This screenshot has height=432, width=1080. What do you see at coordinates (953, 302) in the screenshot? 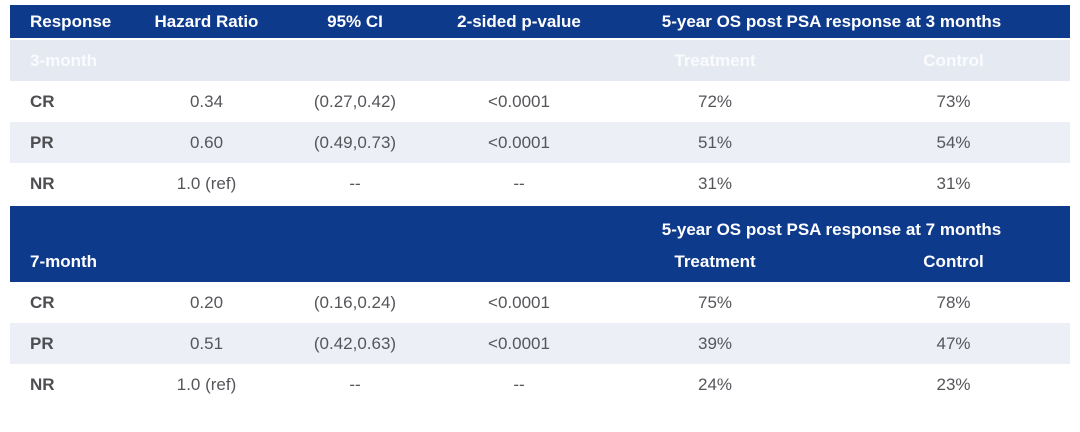
I see `control-os-value: 78%` at bounding box center [953, 302].